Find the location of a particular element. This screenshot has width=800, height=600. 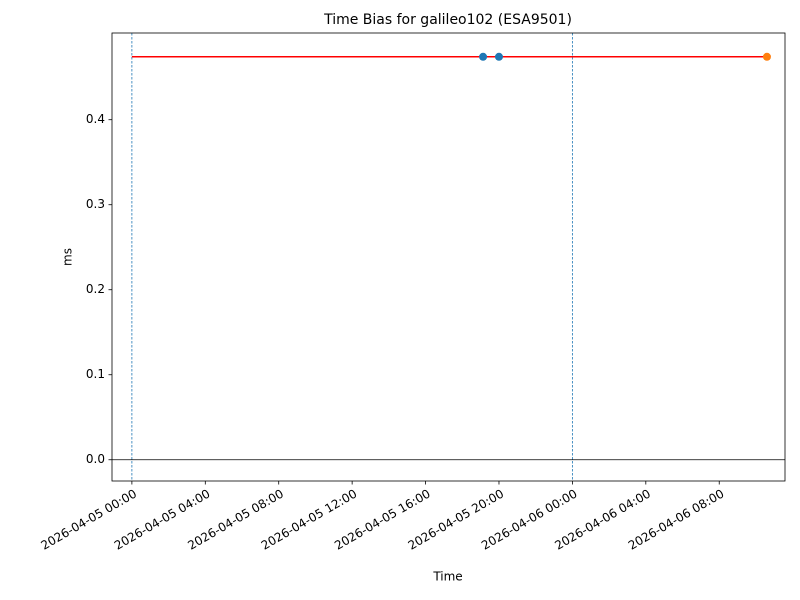

y-axis-label: ms is located at coordinates (68, 257).